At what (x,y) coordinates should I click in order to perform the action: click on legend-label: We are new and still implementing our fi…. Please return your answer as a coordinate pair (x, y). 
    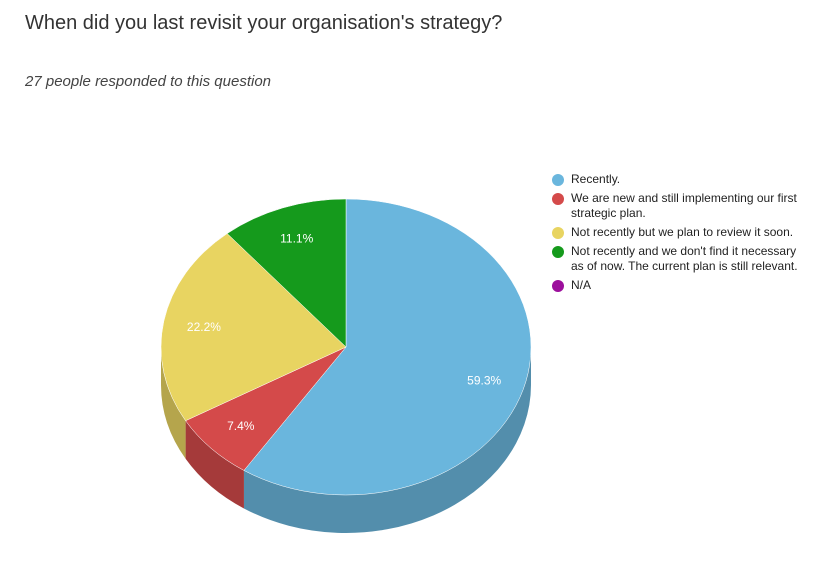
    Looking at the image, I should click on (684, 205).